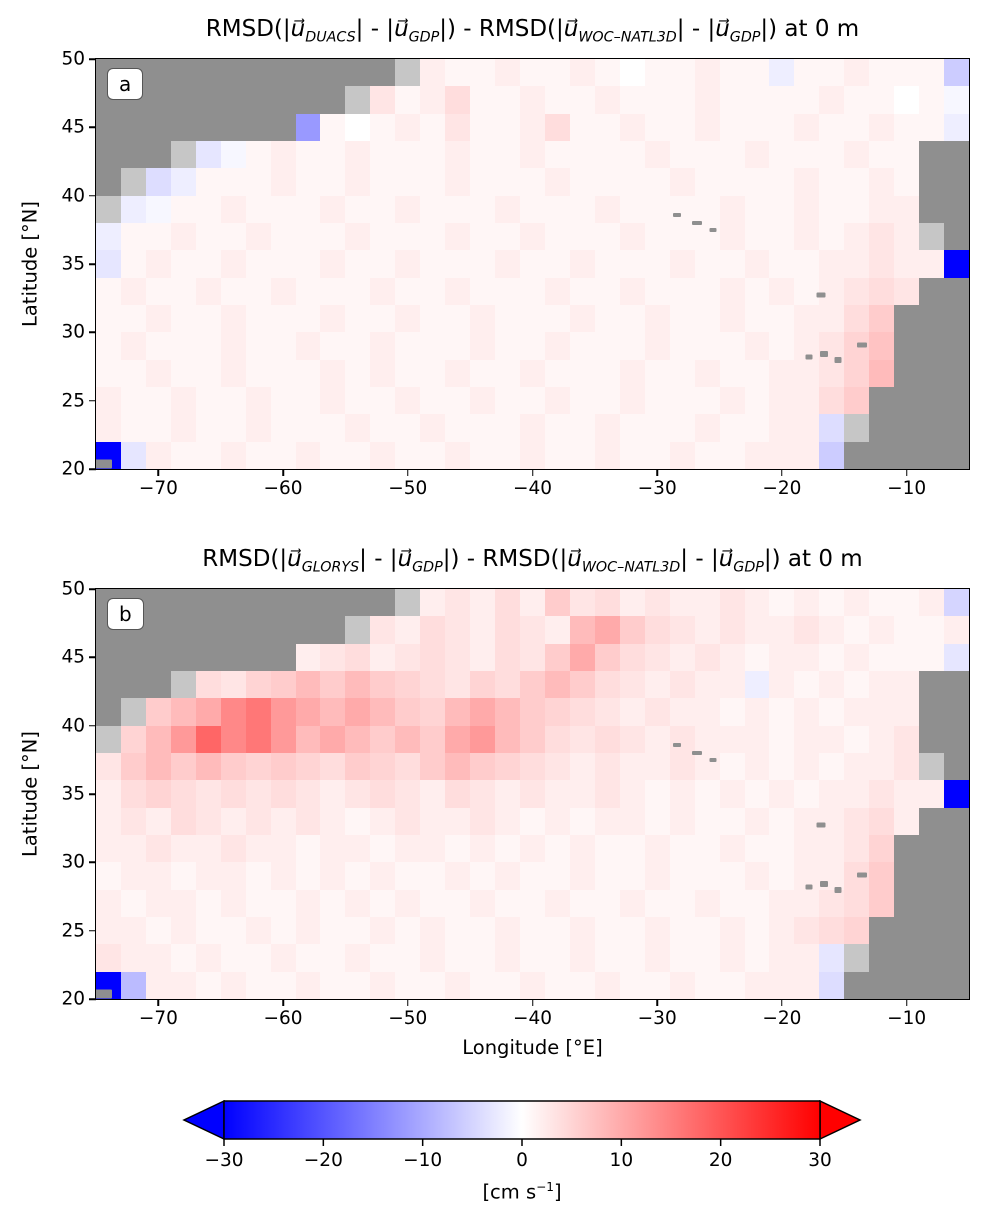 The width and height of the screenshot is (996, 1226). Describe the element at coordinates (323, 1160) in the screenshot. I see `colorbar-tick-label: −20` at that location.